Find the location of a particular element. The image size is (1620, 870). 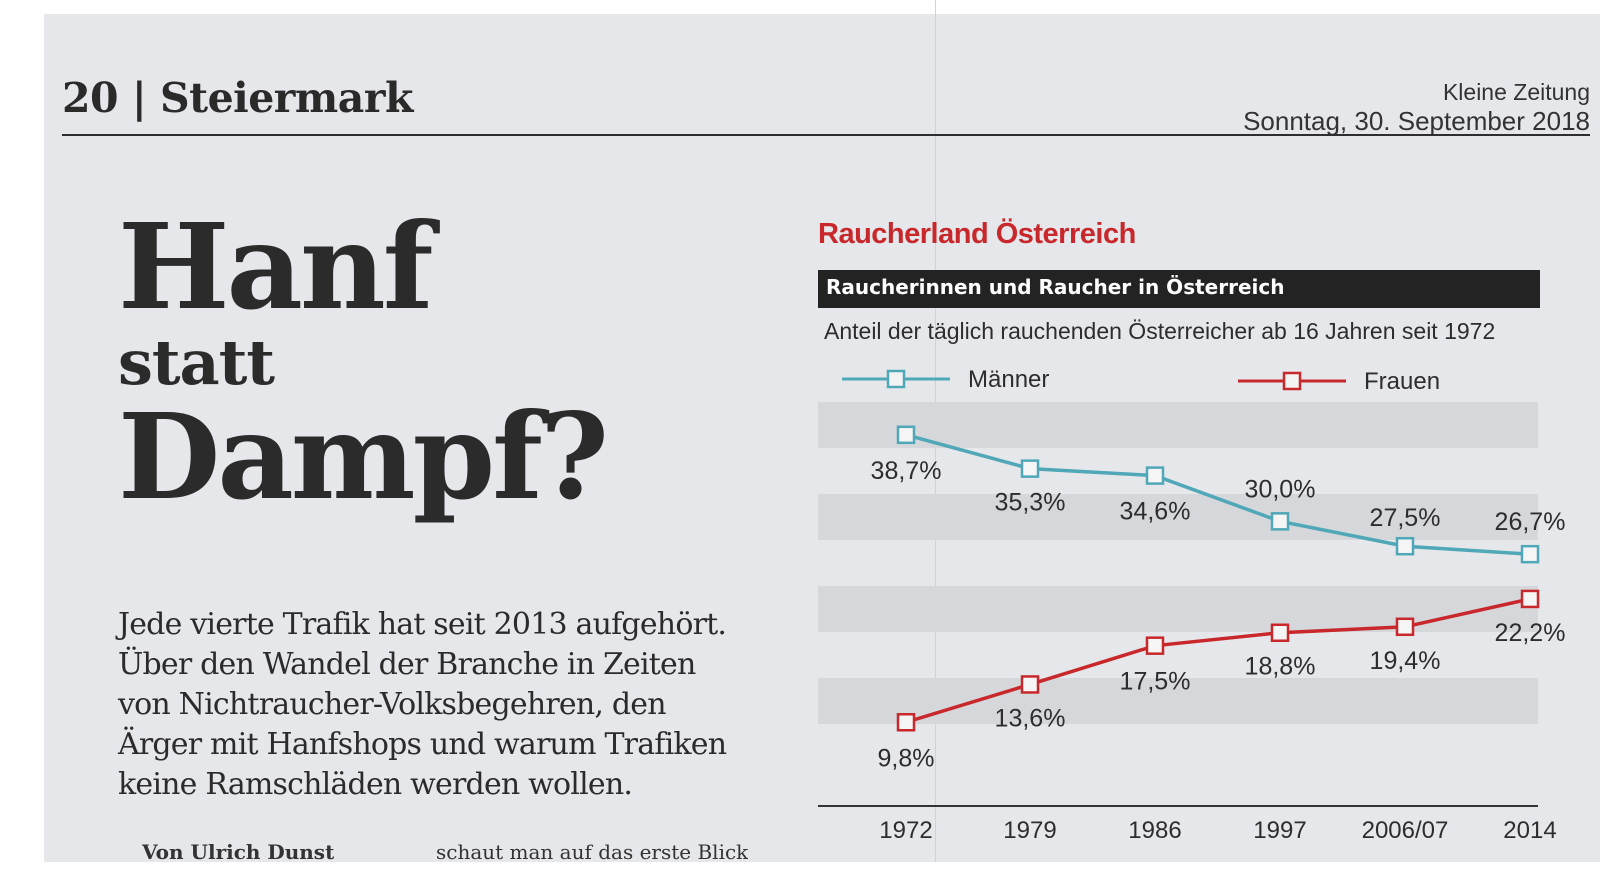

data-label: 13,6% is located at coordinates (1030, 718).